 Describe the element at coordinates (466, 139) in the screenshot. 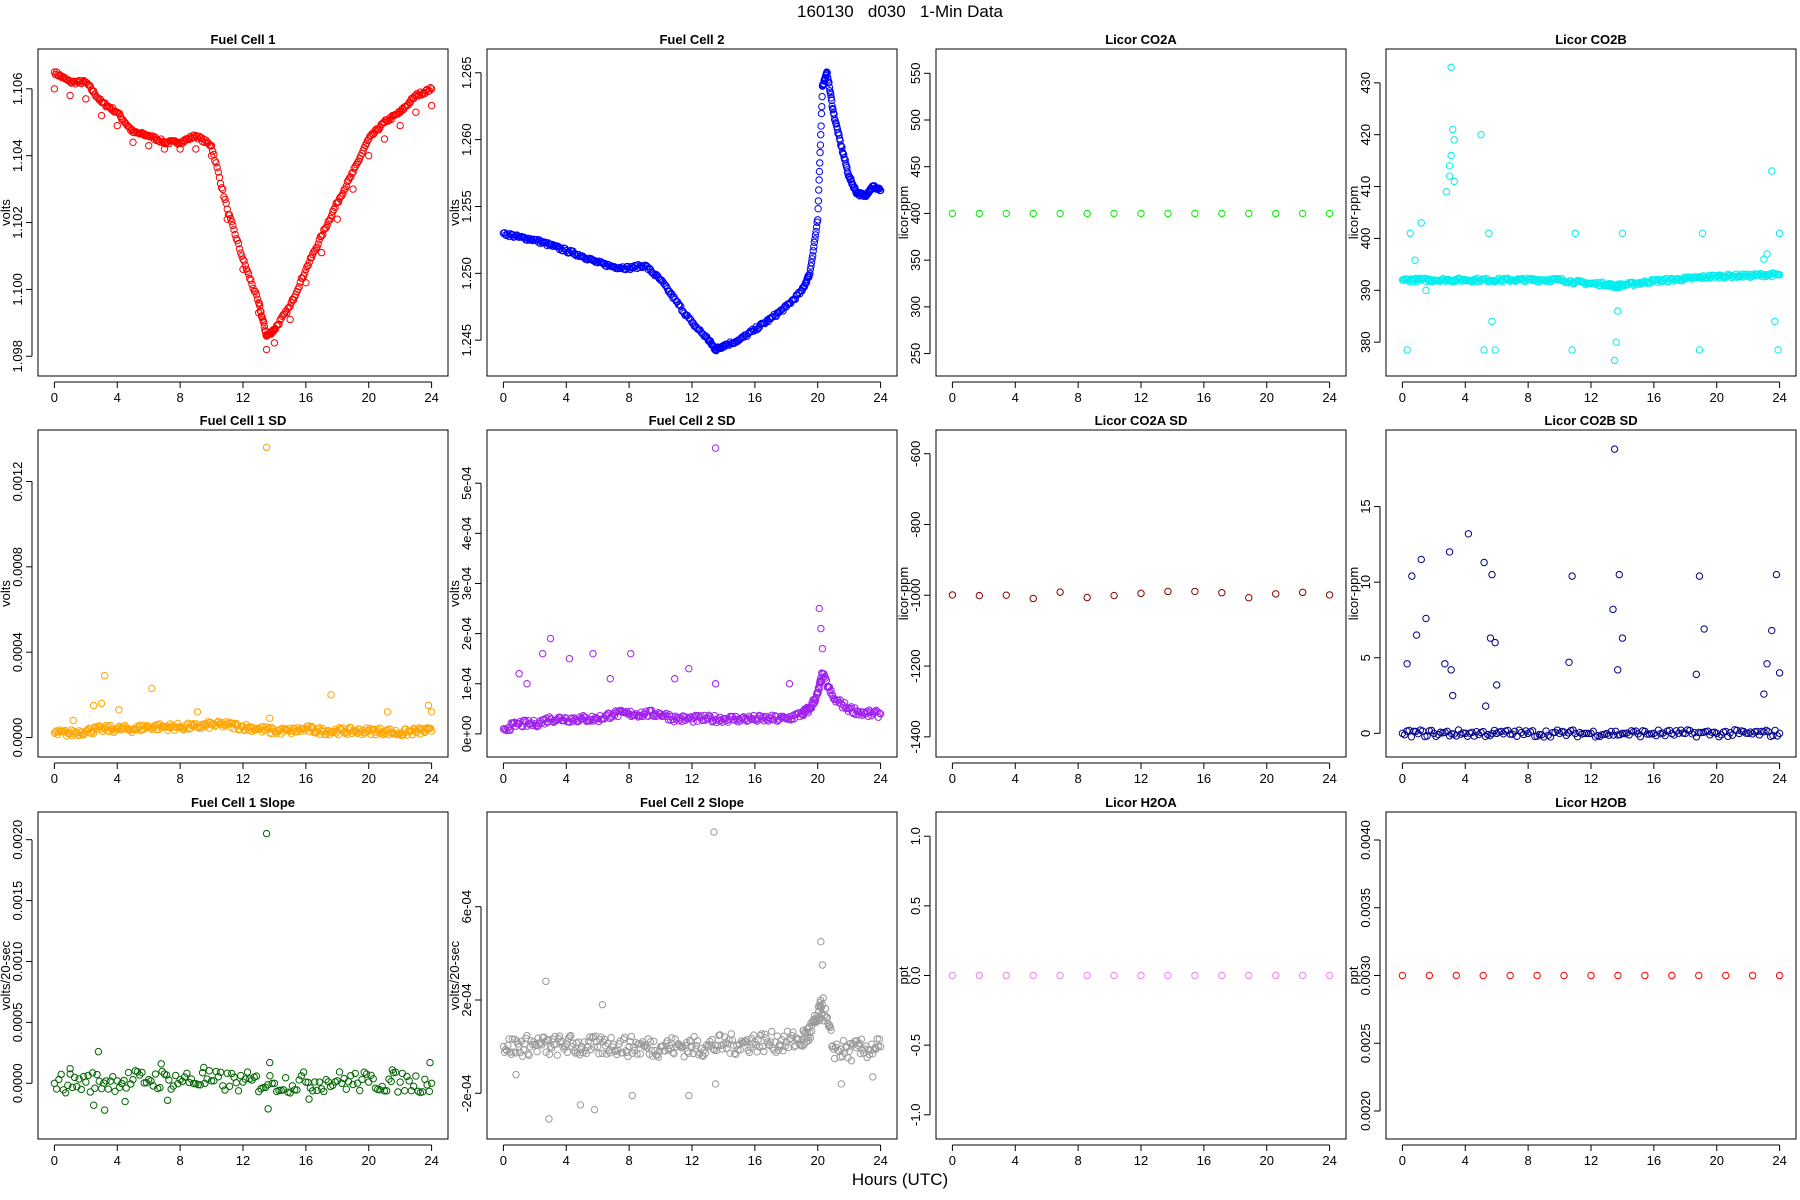

I see `y-tick-label: 1.260` at that location.